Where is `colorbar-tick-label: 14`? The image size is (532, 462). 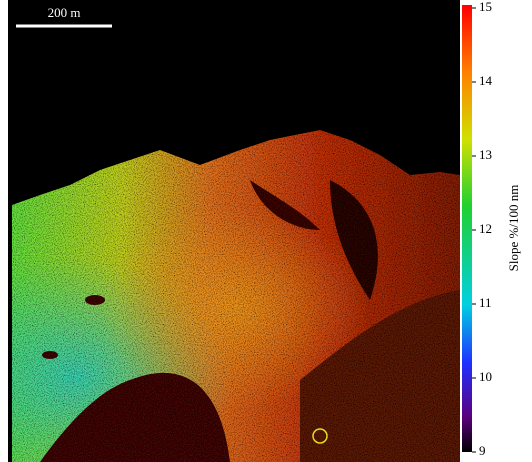
colorbar-tick-label: 14 is located at coordinates (486, 80).